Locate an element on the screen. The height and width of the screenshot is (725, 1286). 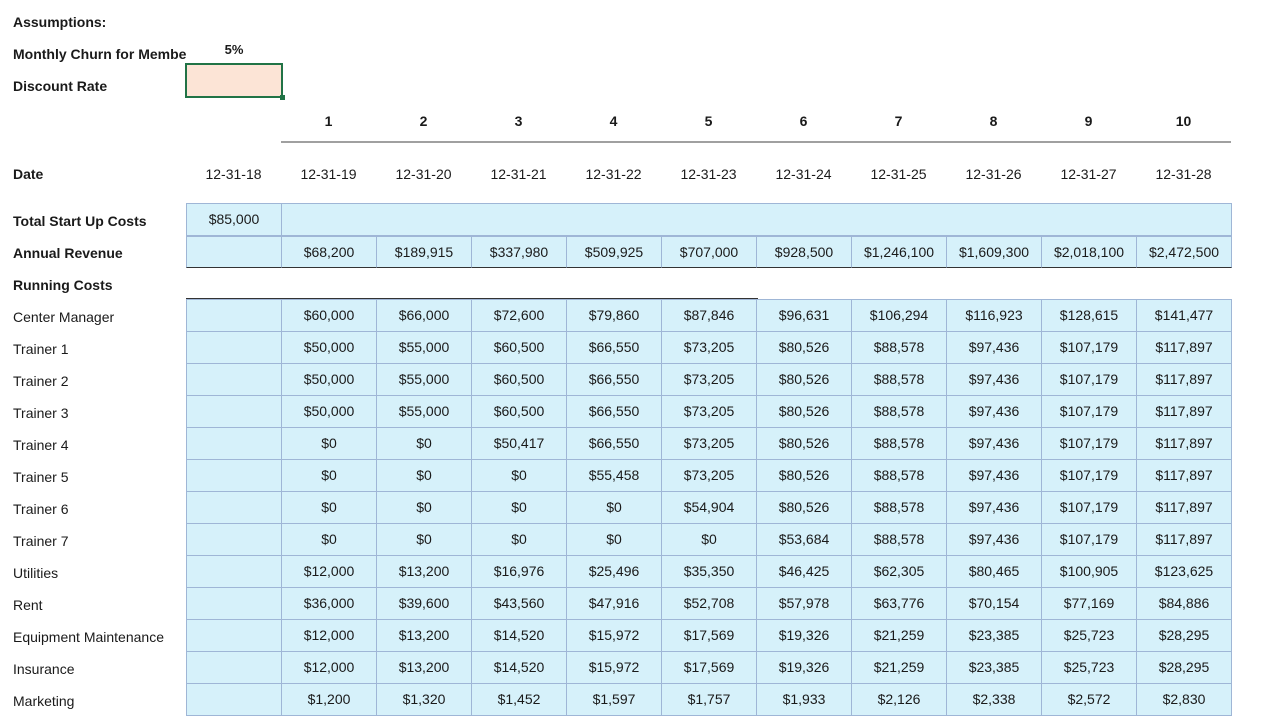
startup-value-cell: $85,000 is located at coordinates (234, 219).